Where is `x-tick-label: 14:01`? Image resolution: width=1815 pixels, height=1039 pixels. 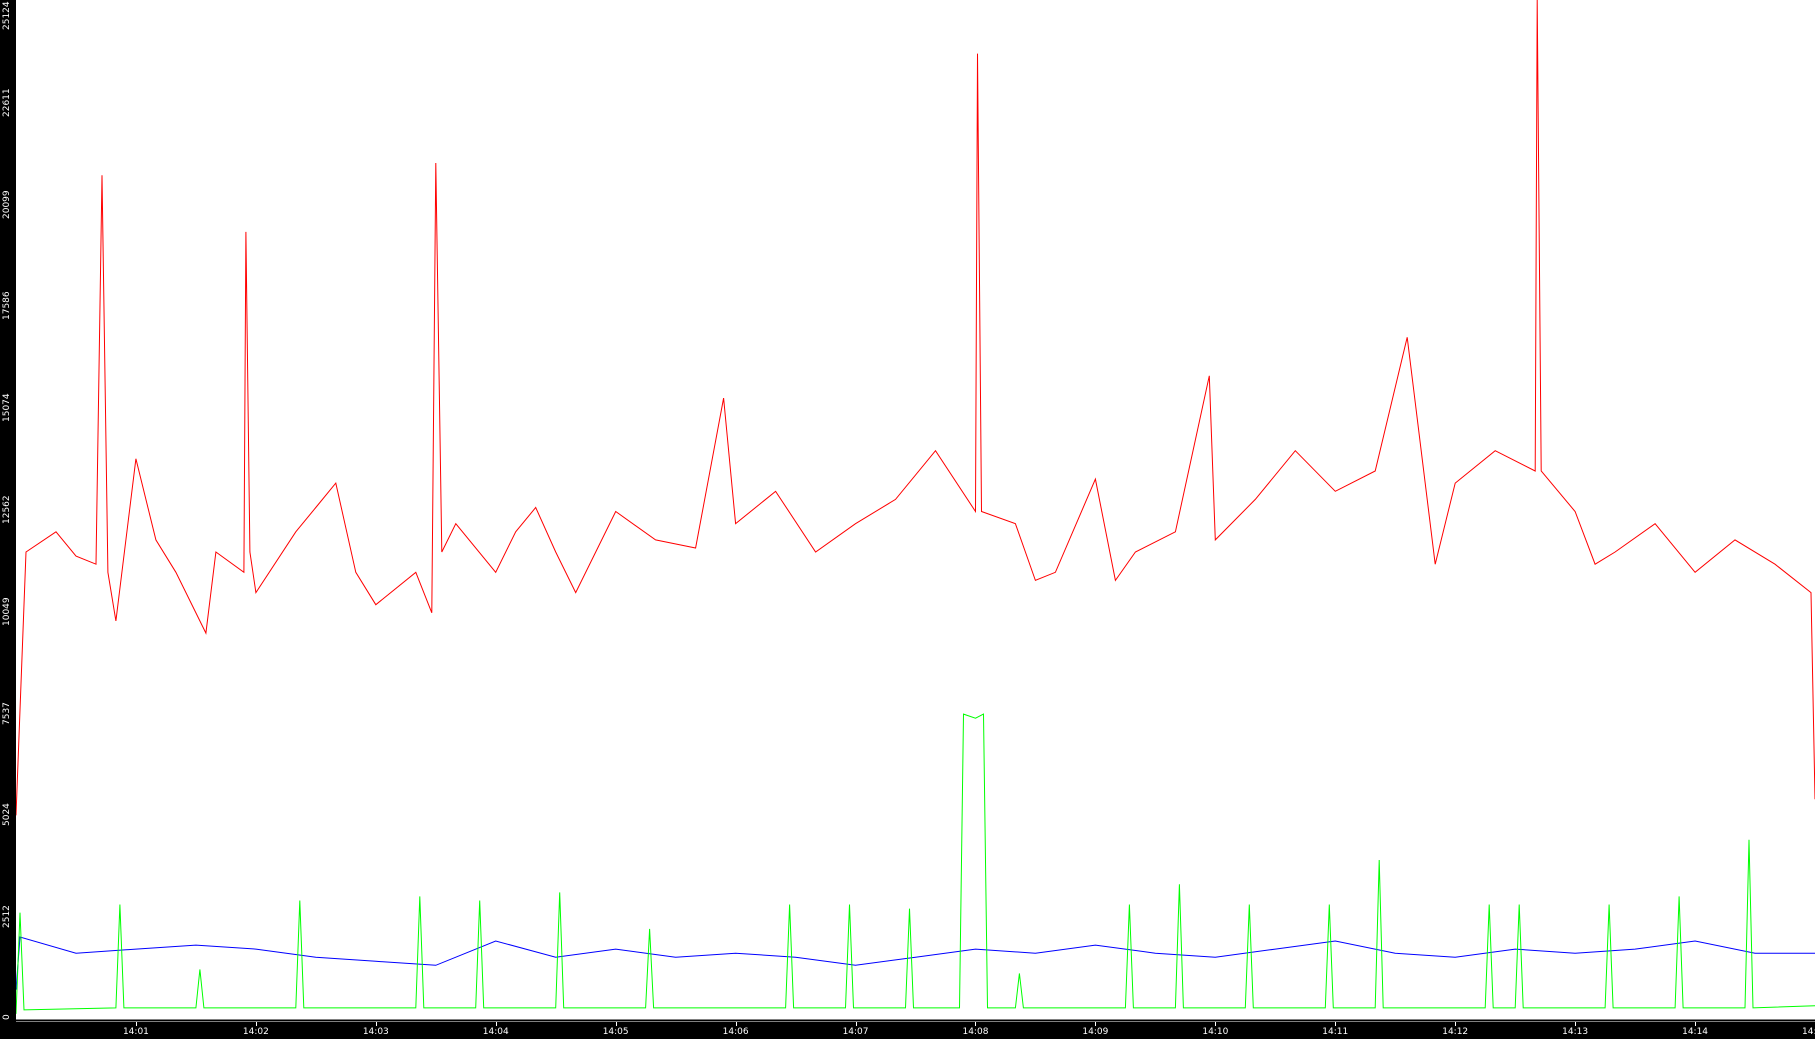 x-tick-label: 14:01 is located at coordinates (135, 1032).